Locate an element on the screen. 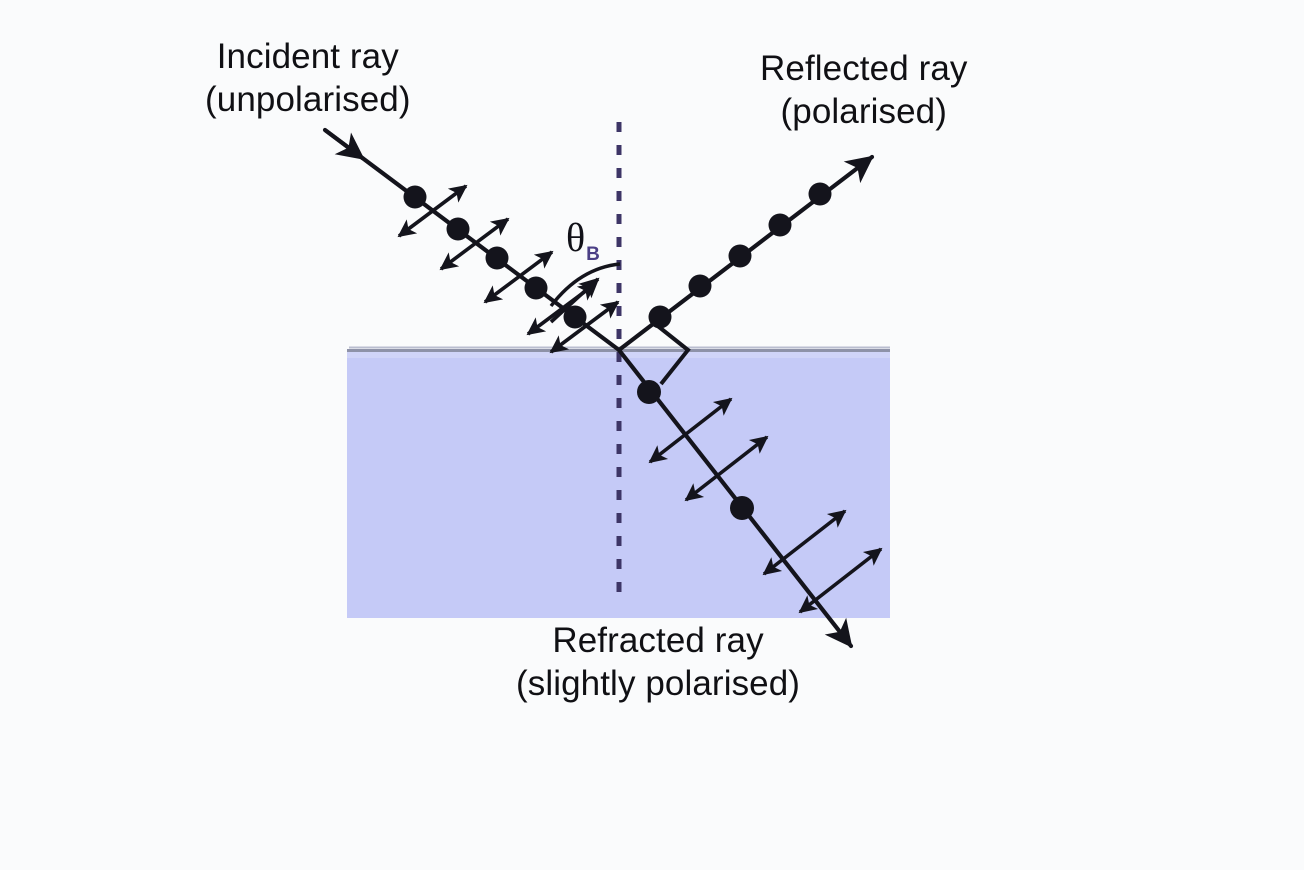 This screenshot has height=870, width=1304. incident-ray-label-line1: Incident ray is located at coordinates (307, 56).